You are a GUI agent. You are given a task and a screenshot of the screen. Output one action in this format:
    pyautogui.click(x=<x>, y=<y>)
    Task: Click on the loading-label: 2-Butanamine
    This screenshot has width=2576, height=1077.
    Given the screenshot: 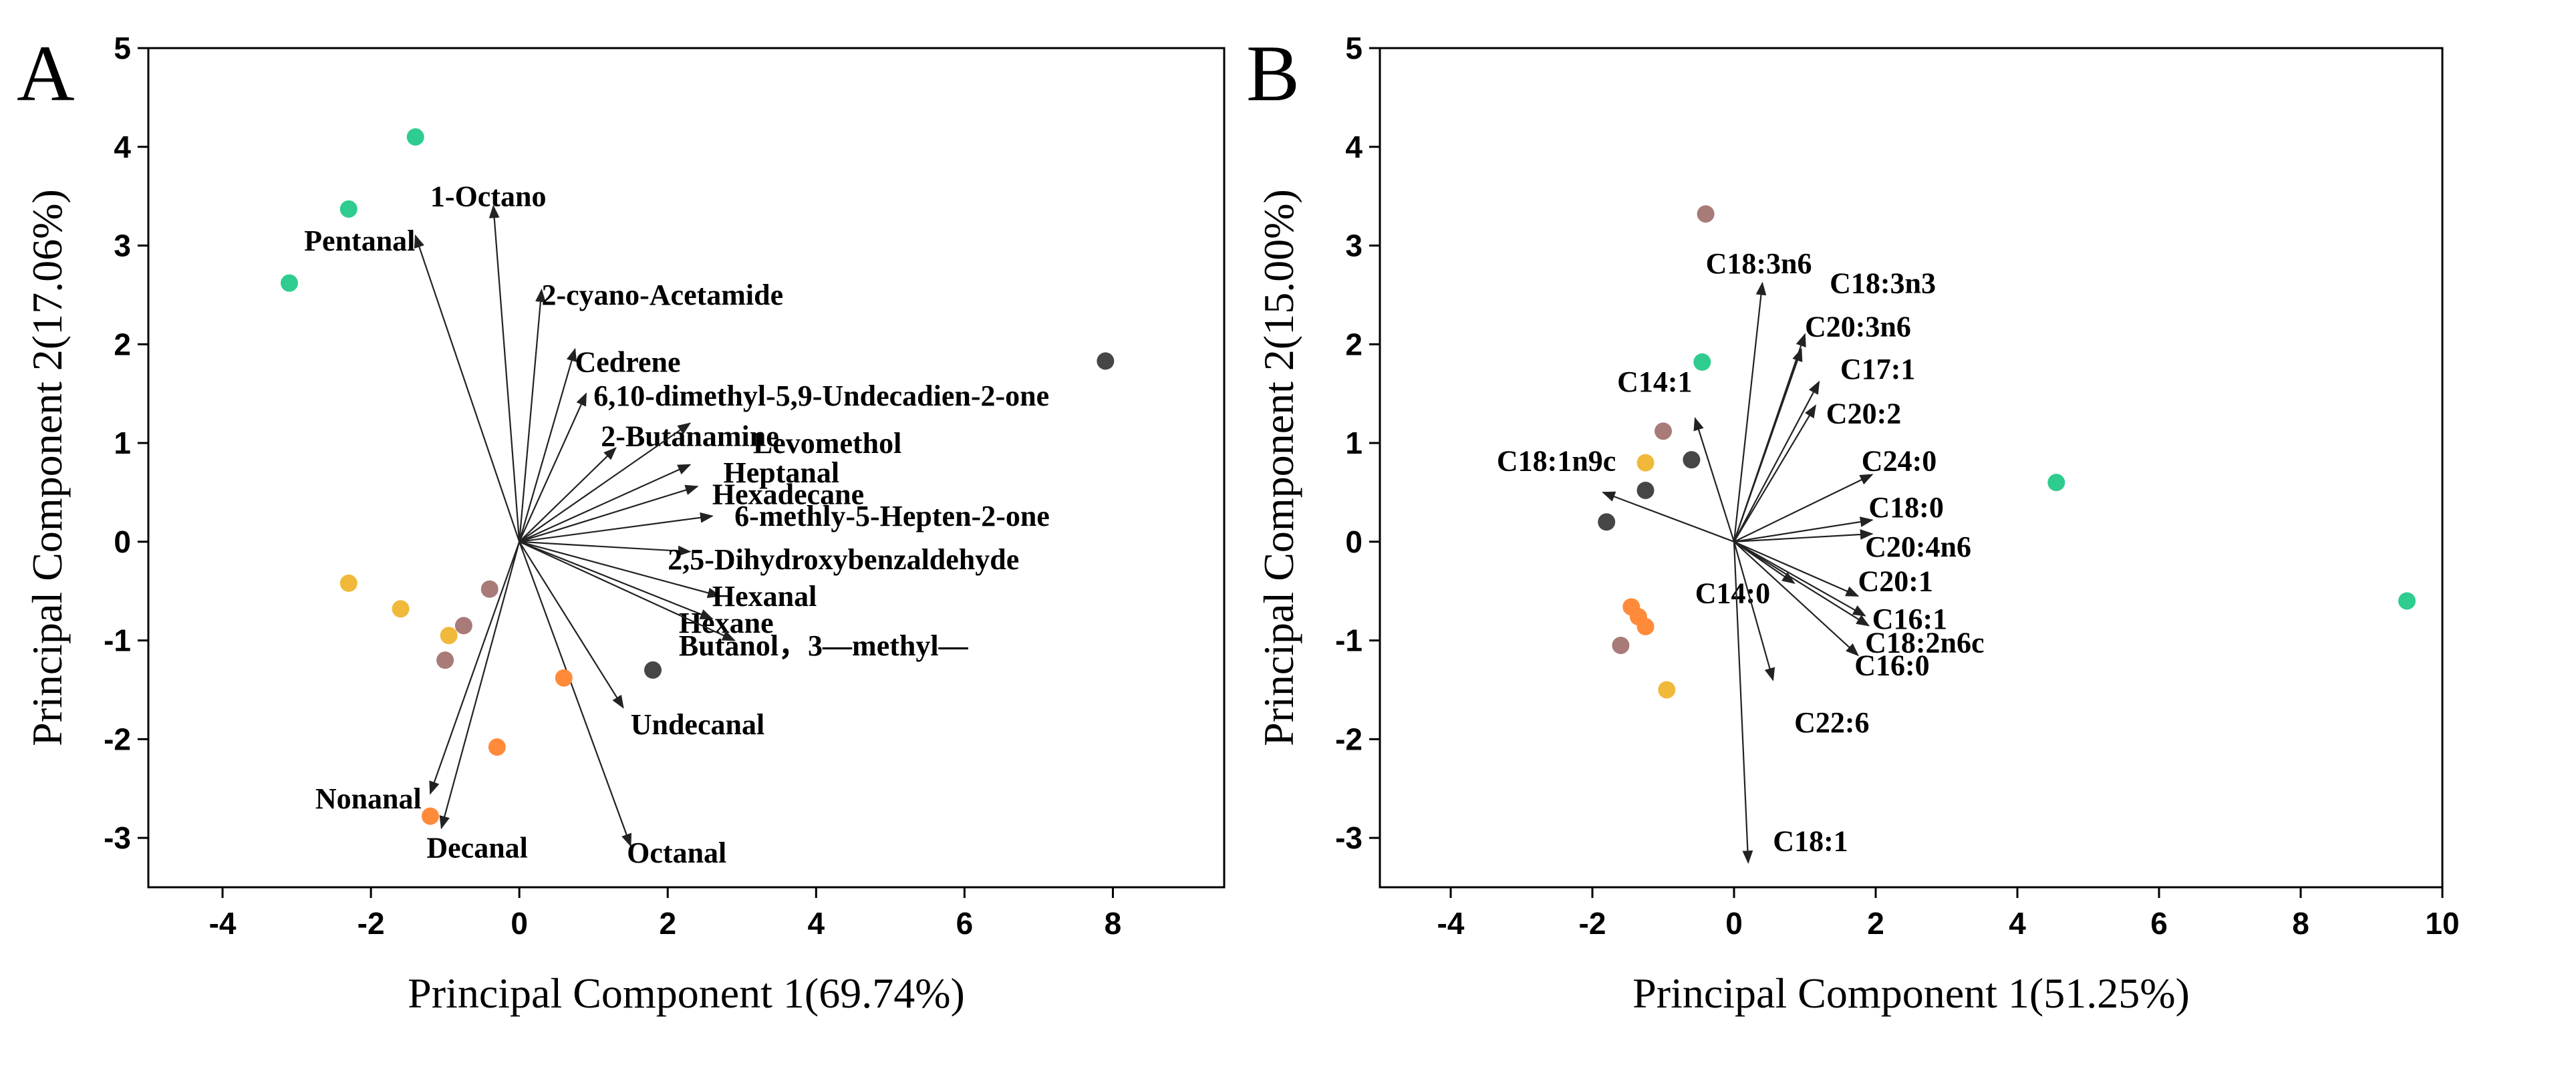 What is the action you would take?
    pyautogui.click(x=689, y=436)
    